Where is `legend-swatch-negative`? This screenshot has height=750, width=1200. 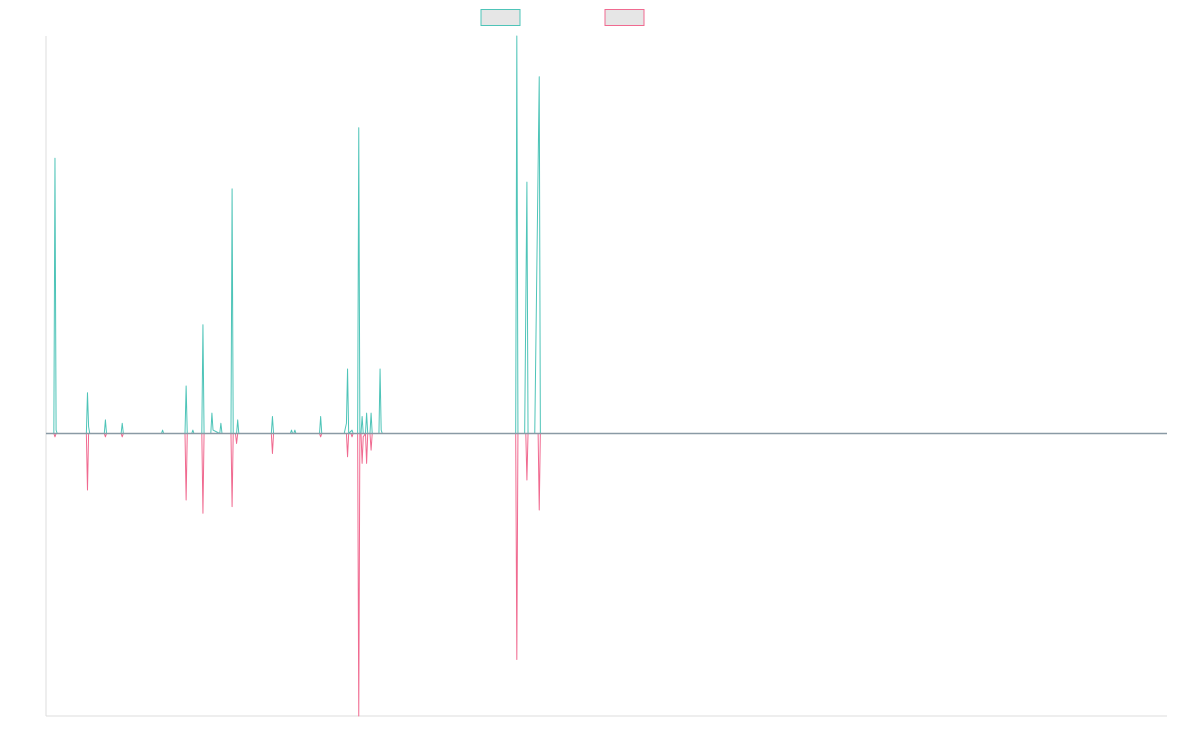 legend-swatch-negative is located at coordinates (624, 17).